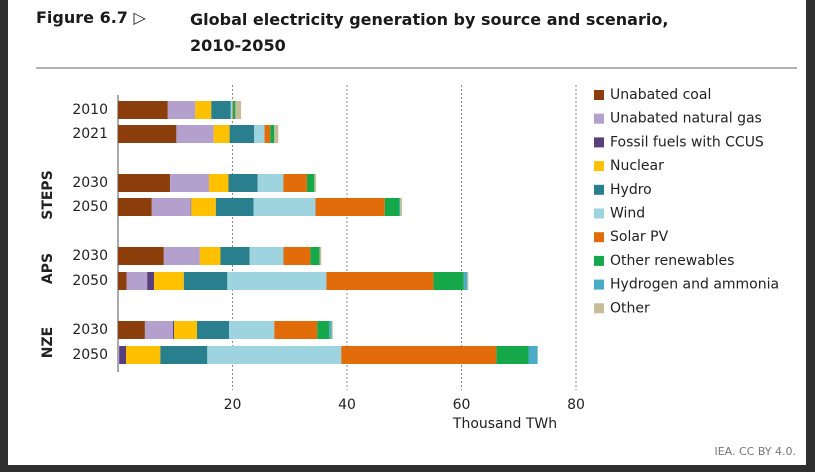 Image resolution: width=815 pixels, height=472 pixels. I want to click on legend-label: Solar PV, so click(639, 237).